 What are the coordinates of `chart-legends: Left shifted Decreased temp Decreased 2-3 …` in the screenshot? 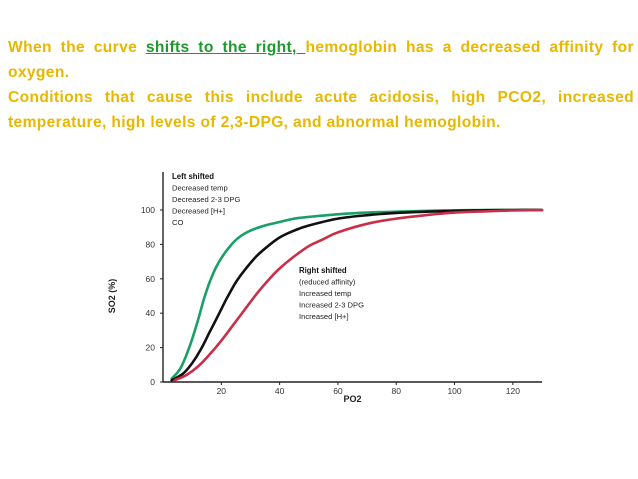 It's located at (268, 246).